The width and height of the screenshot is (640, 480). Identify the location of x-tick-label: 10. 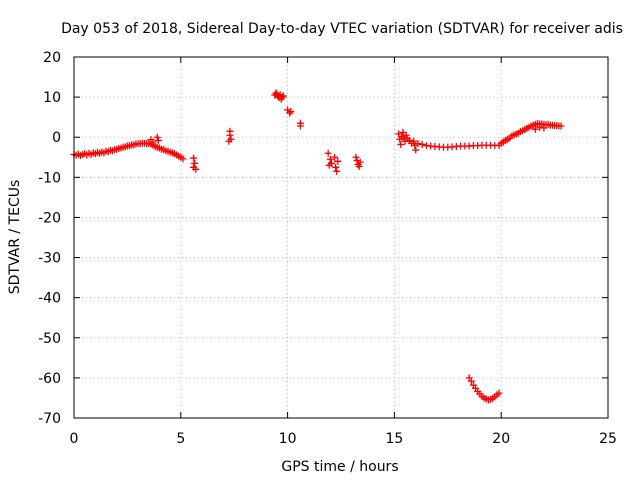
(288, 439).